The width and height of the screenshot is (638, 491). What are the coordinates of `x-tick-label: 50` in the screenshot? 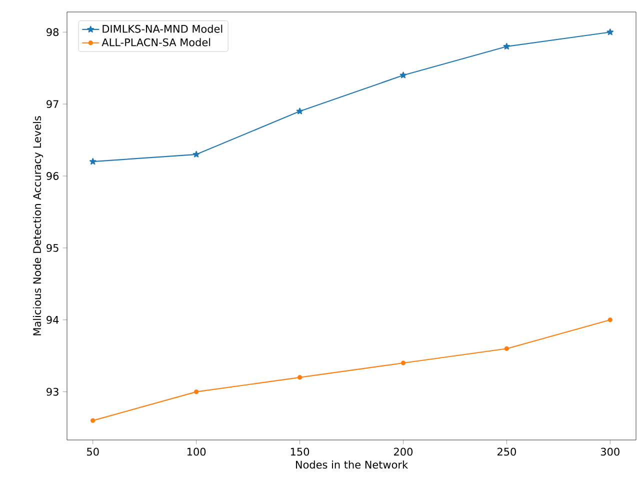 It's located at (93, 452).